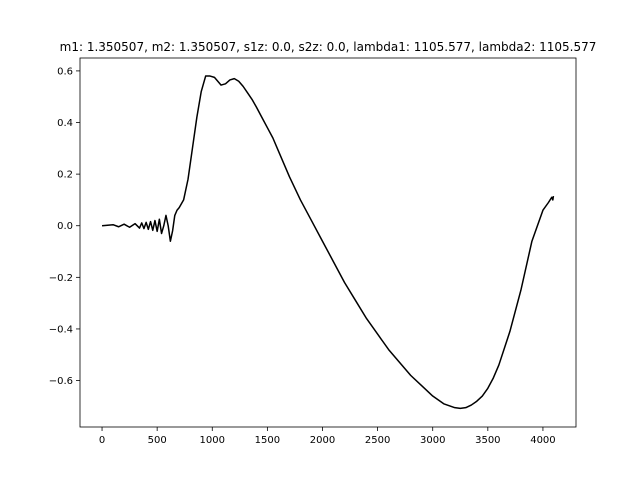  I want to click on y-tick-label: 0.4, so click(65, 123).